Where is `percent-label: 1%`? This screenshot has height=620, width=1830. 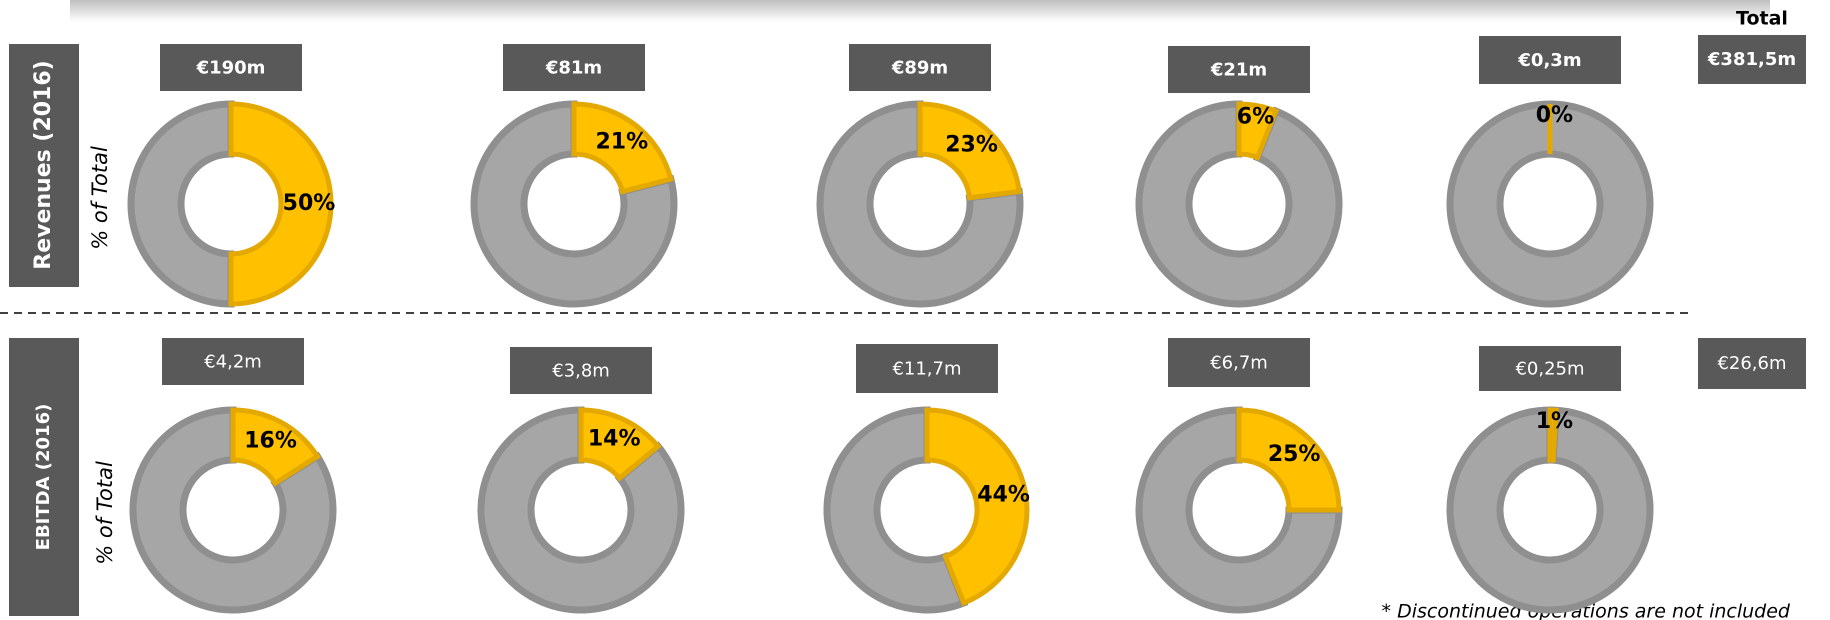 percent-label: 1% is located at coordinates (1554, 421).